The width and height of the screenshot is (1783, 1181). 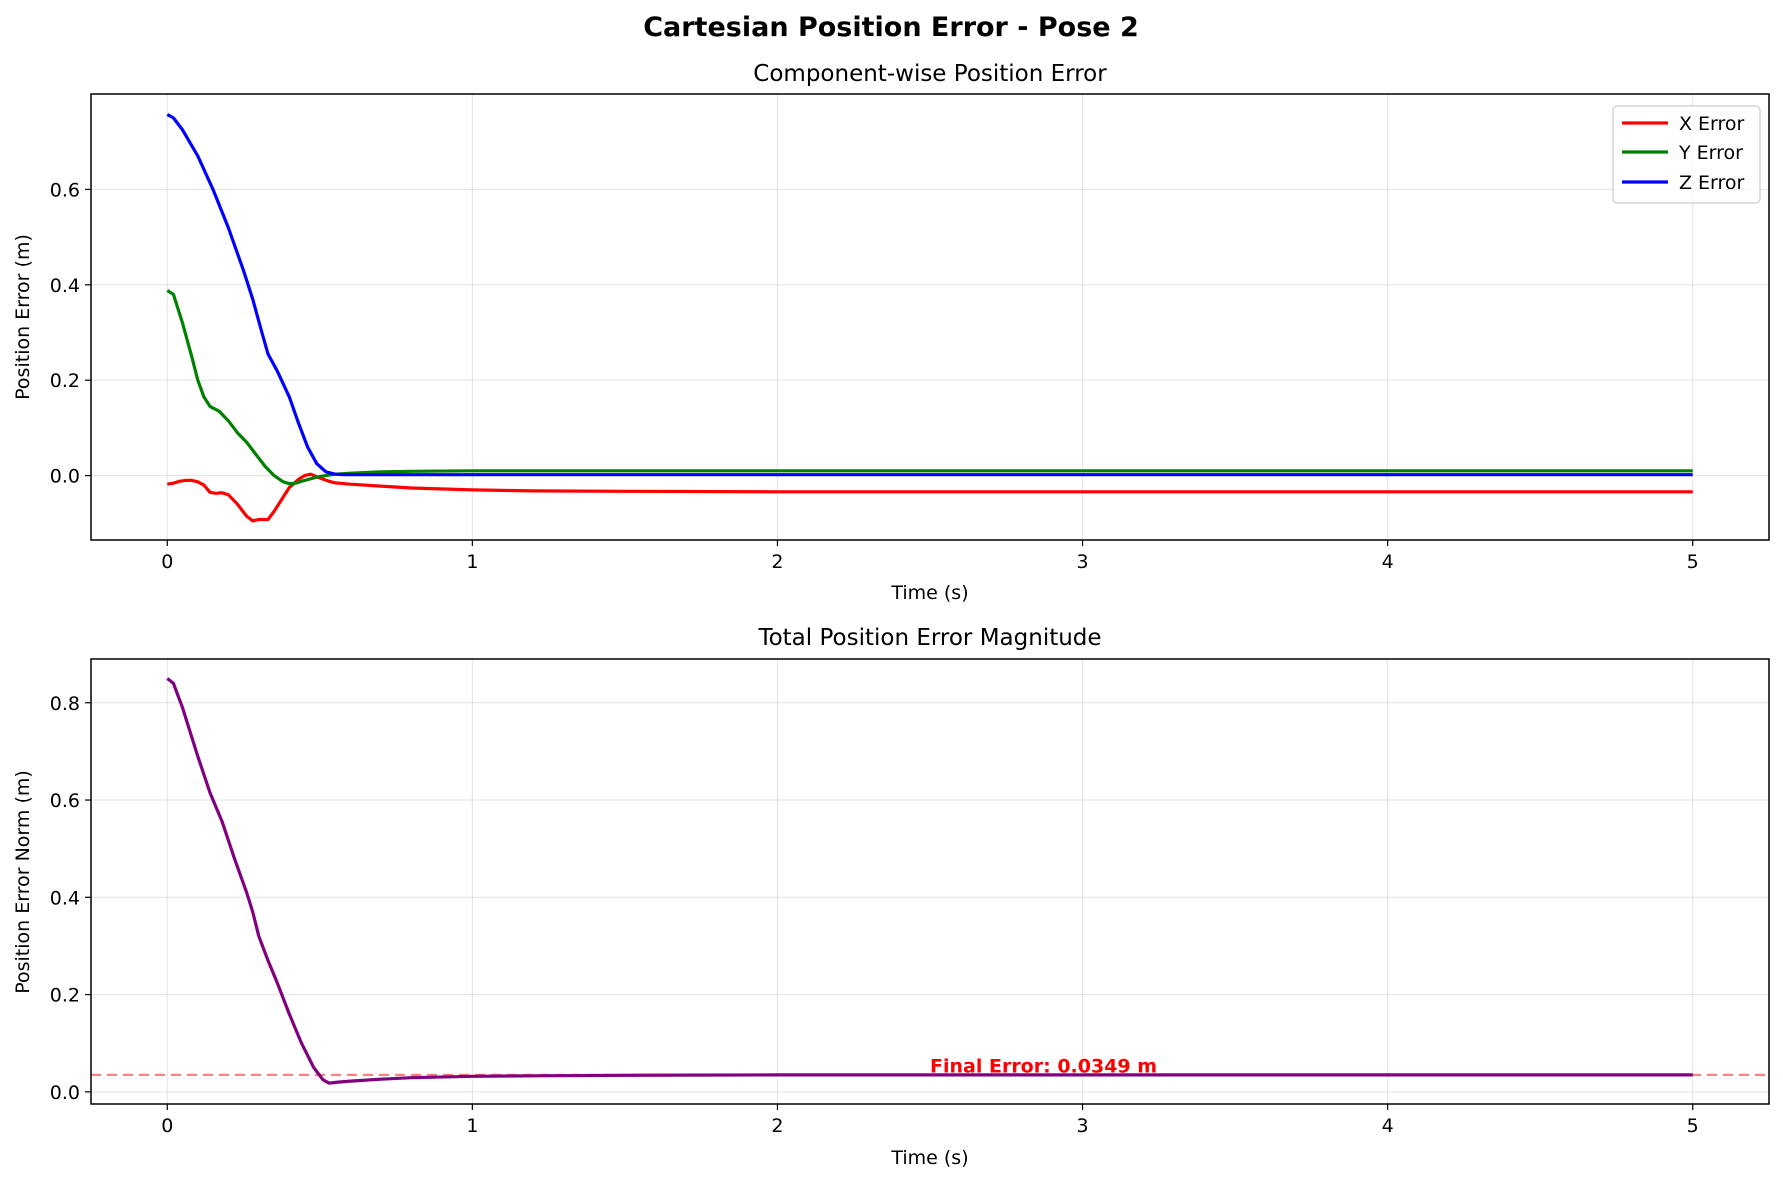 I want to click on chart-bottom-ylabel: Position Error Norm (m), so click(x=23, y=882).